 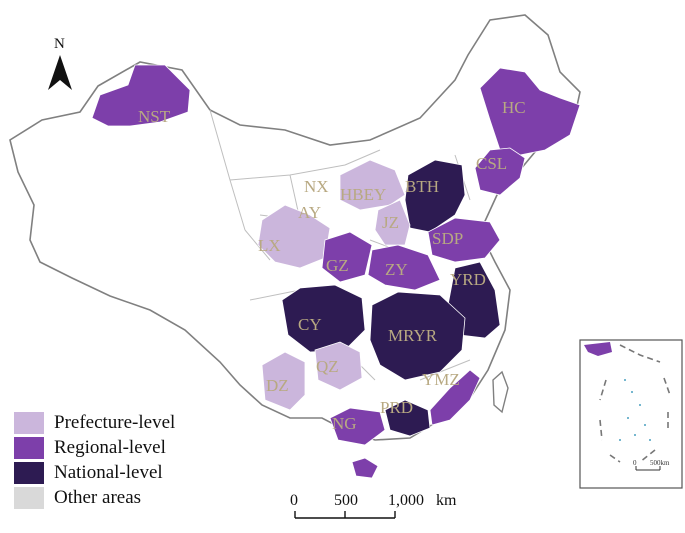 I want to click on label-jz: JZ, so click(x=390, y=222).